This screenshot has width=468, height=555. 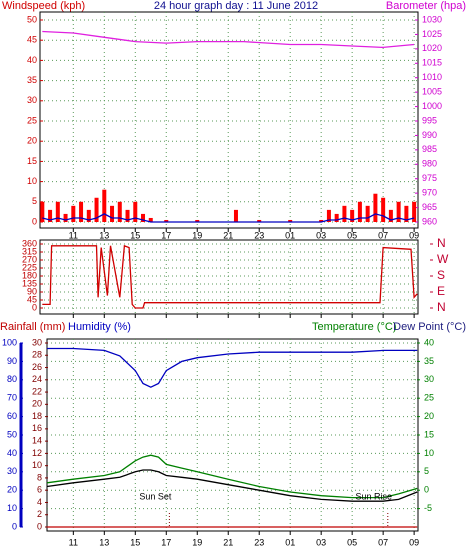 I want to click on annotation: Sun Rise, so click(x=374, y=496).